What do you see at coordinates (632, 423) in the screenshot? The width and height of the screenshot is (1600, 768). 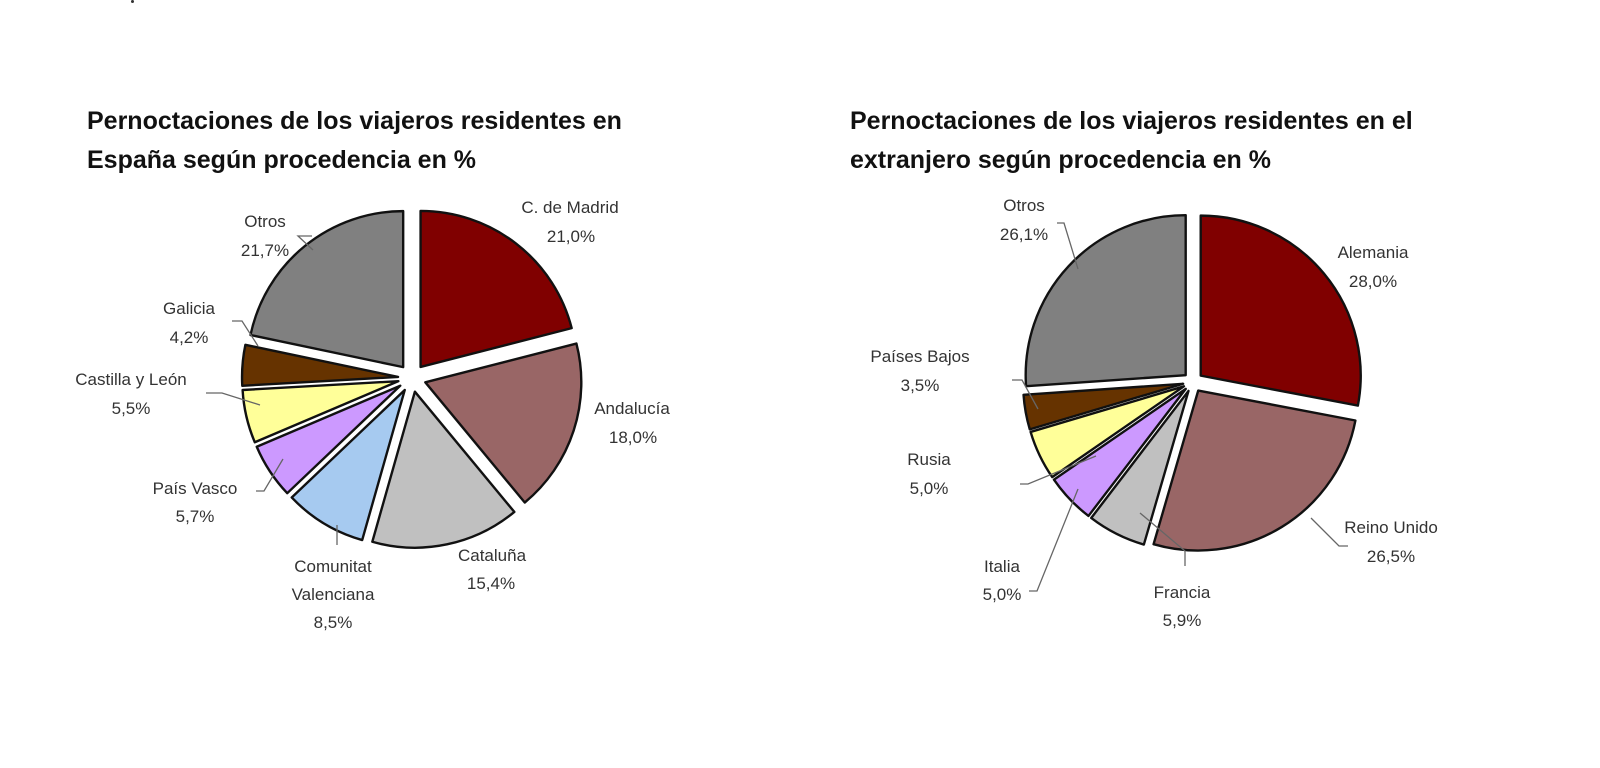 I see `slice-label: Andalucía 18,0%` at bounding box center [632, 423].